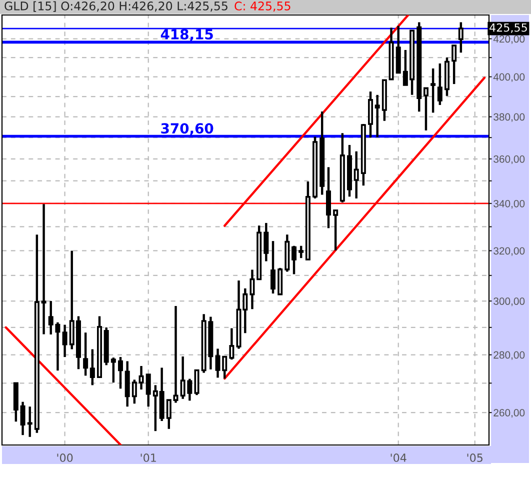 The width and height of the screenshot is (531, 483). I want to click on ref-line-label: 370,60, so click(187, 129).